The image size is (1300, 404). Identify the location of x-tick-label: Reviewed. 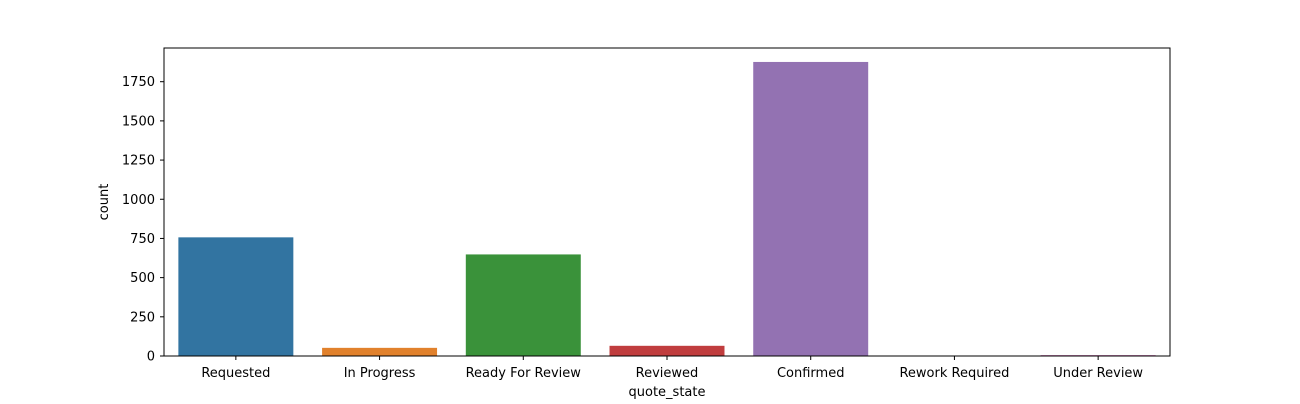
(667, 373).